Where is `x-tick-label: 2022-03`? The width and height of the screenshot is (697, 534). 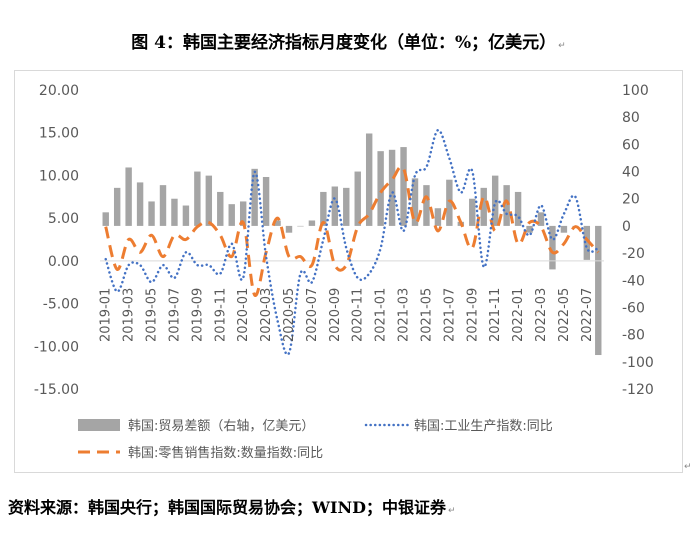
x-tick-label: 2022-03 is located at coordinates (541, 315).